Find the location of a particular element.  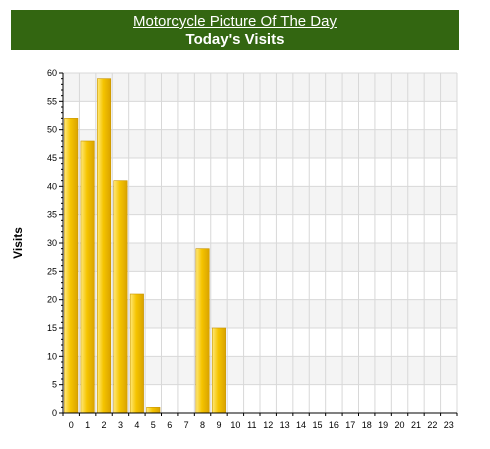

x-tick-label: 0 is located at coordinates (71, 425).